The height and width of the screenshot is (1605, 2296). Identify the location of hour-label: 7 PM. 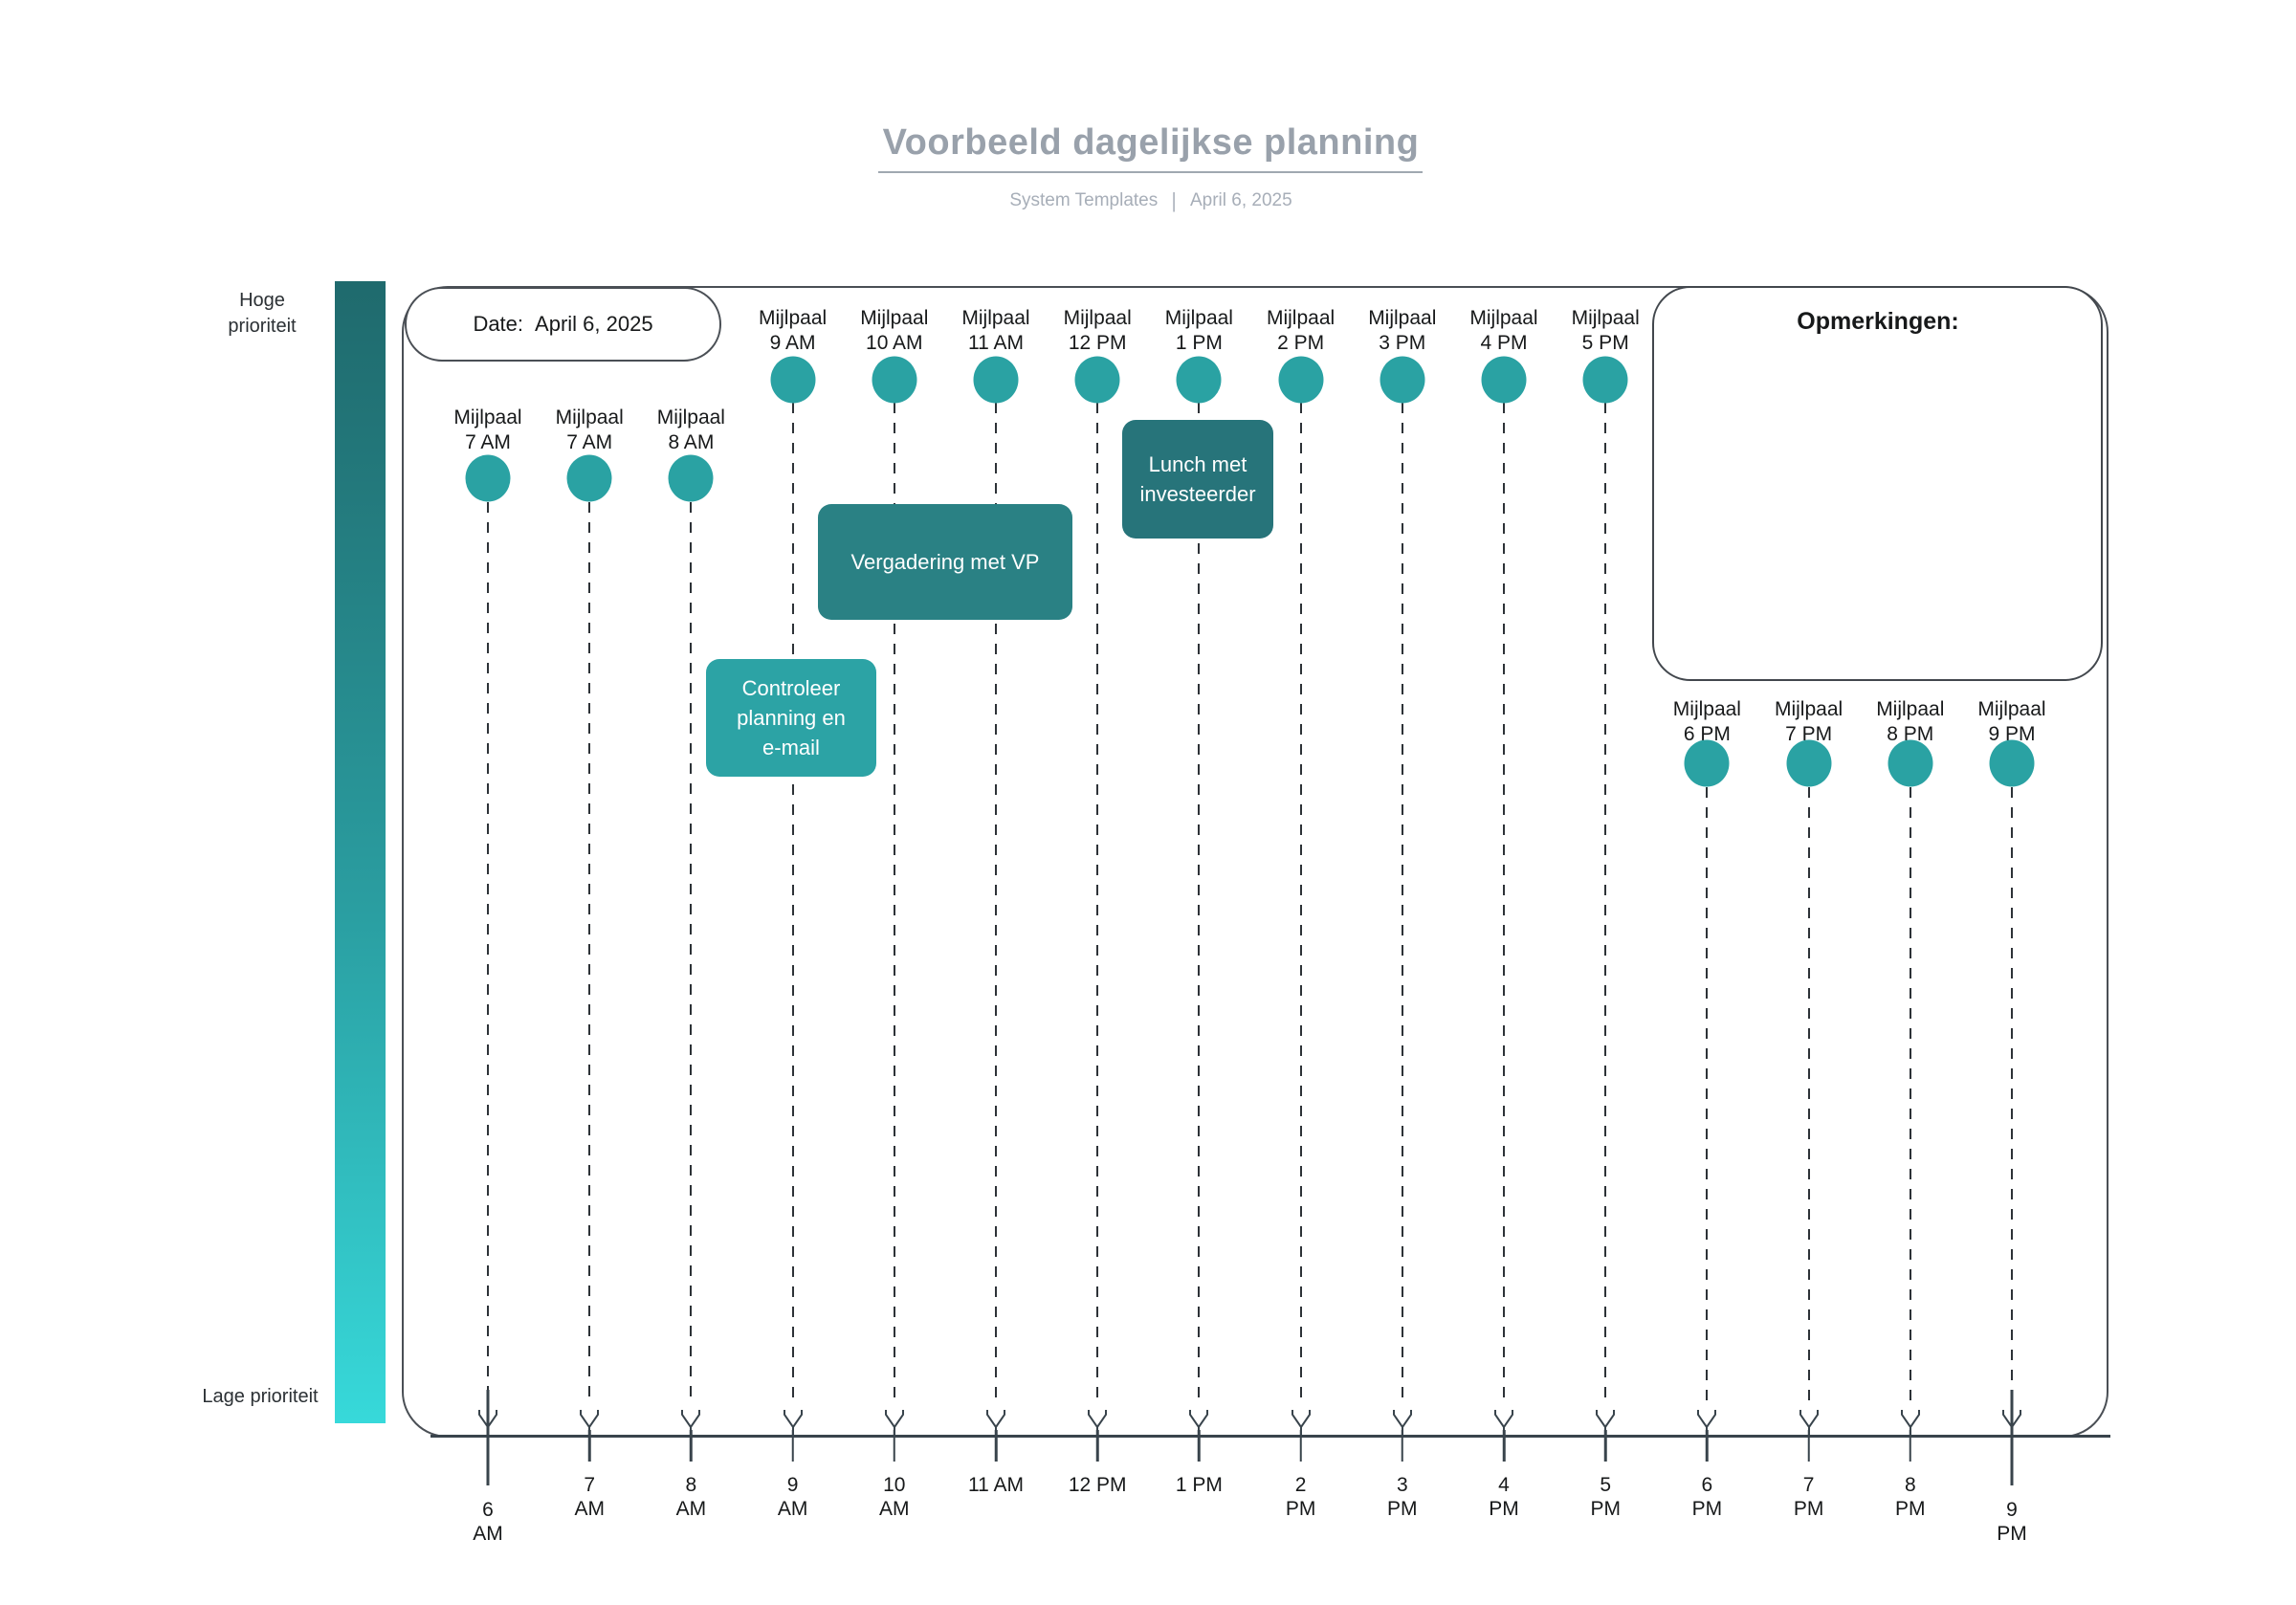
(1809, 1497).